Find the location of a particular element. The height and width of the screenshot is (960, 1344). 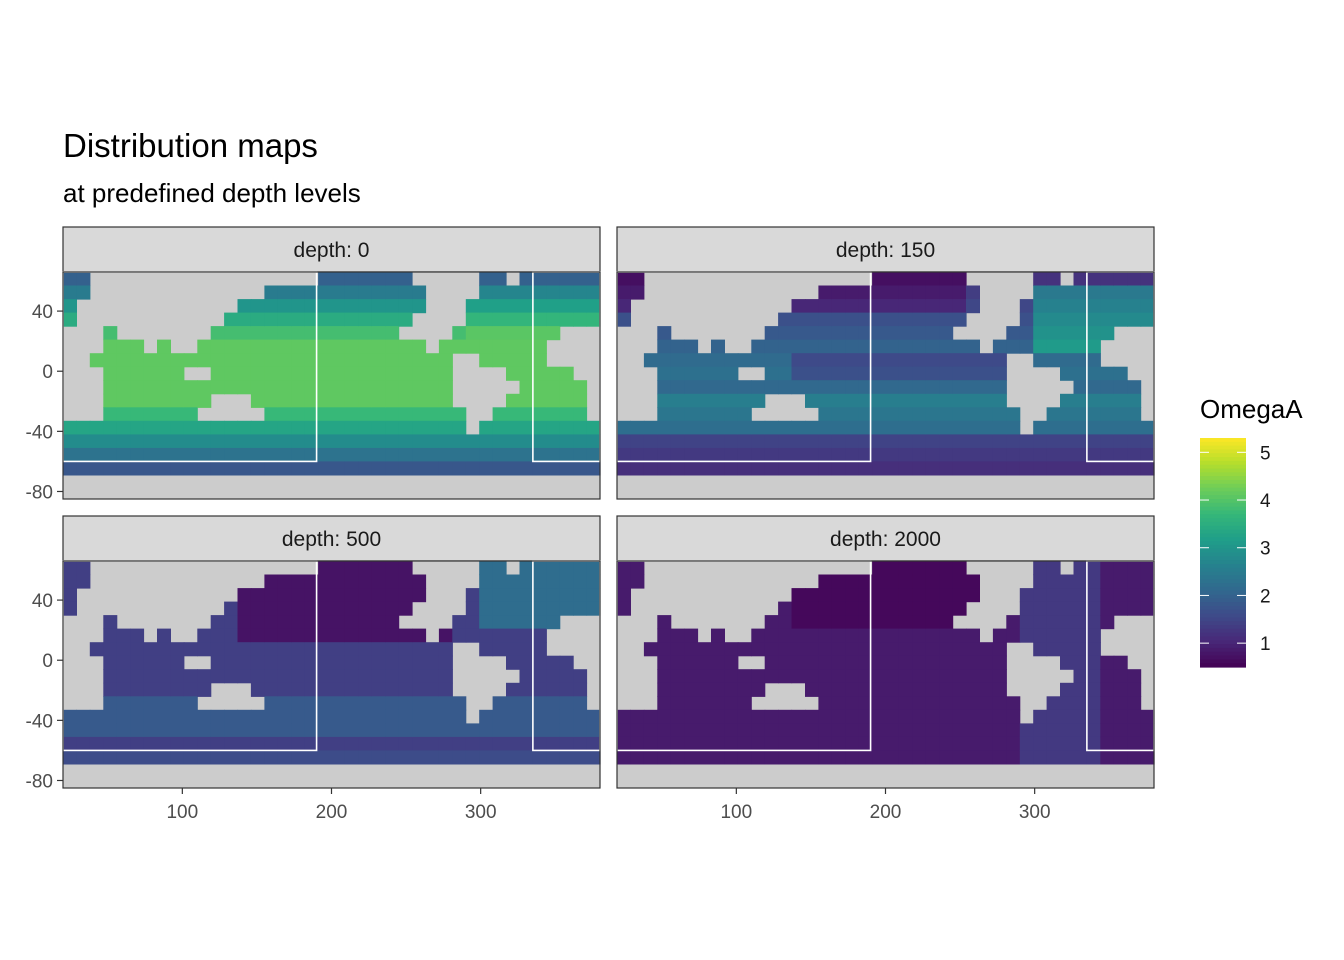

legend-colorbar-segment is located at coordinates (1223, 615).